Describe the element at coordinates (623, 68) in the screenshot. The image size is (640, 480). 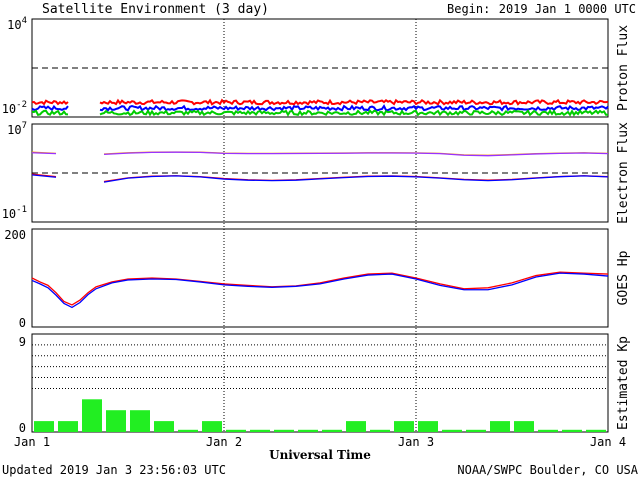
I see `proton-ylabel: Proton Flux` at that location.